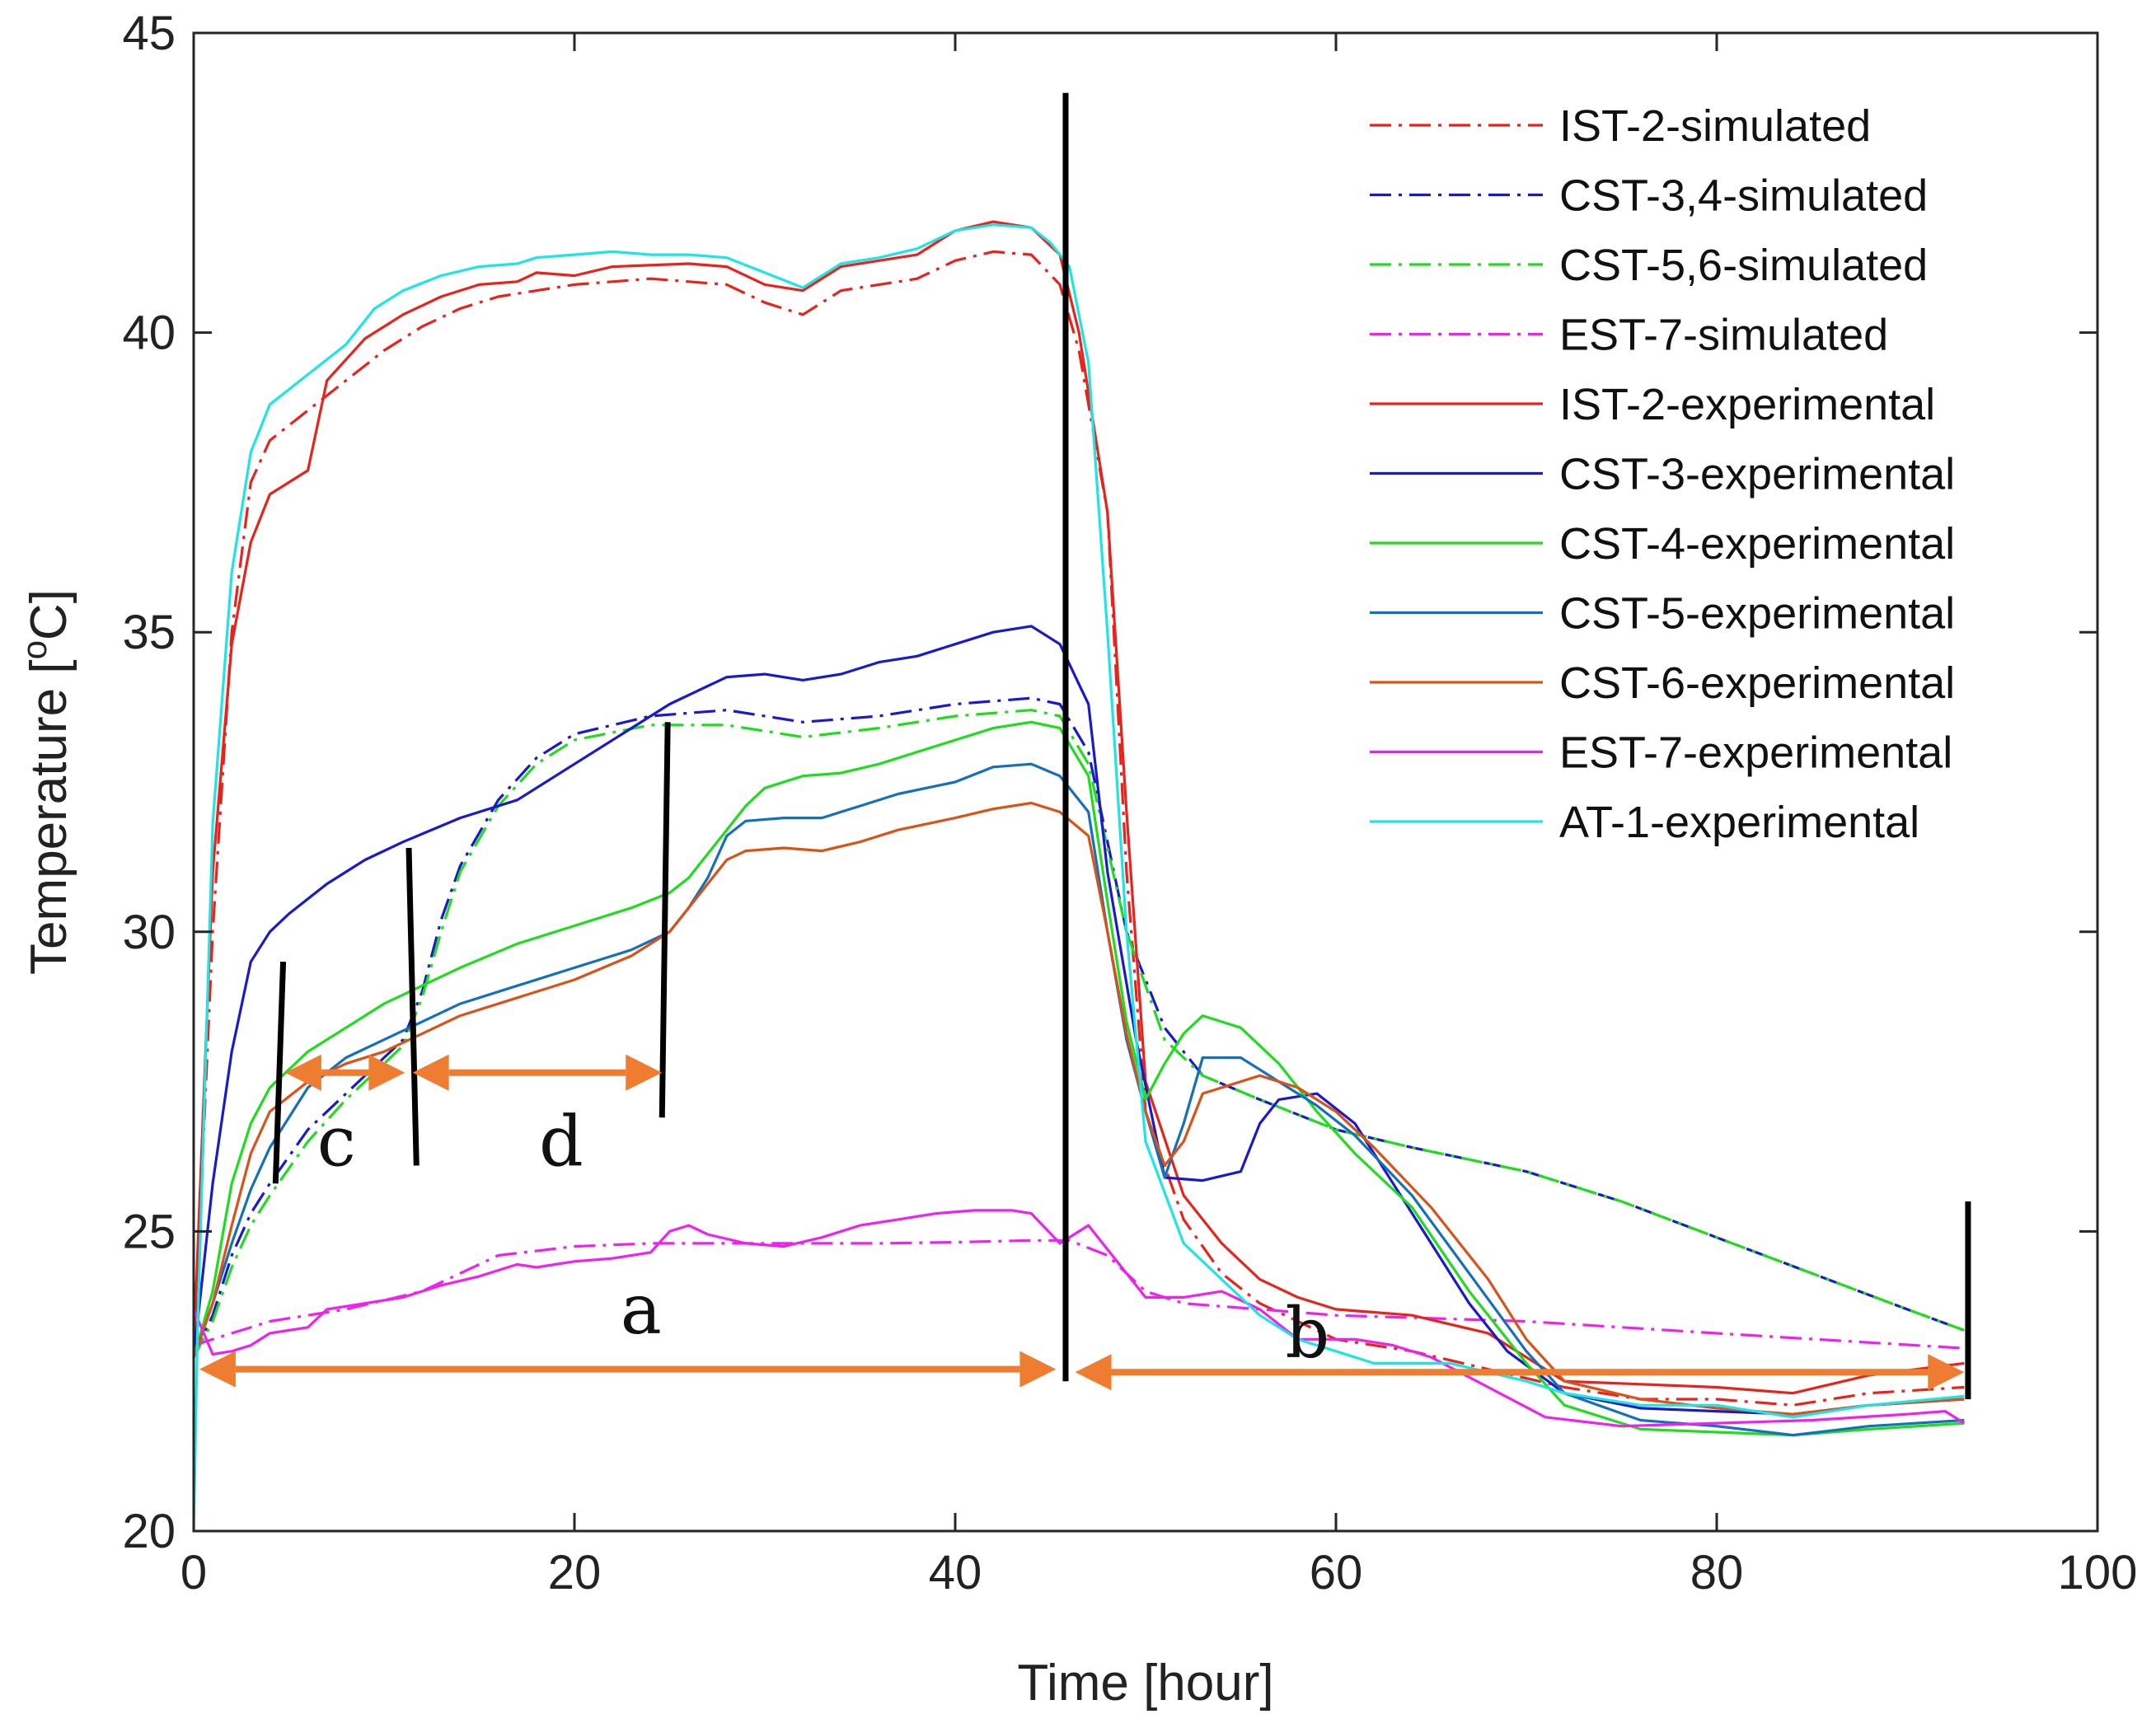  Describe the element at coordinates (1747, 404) in the screenshot. I see `legend-label-4: IST-2-experimental` at that location.